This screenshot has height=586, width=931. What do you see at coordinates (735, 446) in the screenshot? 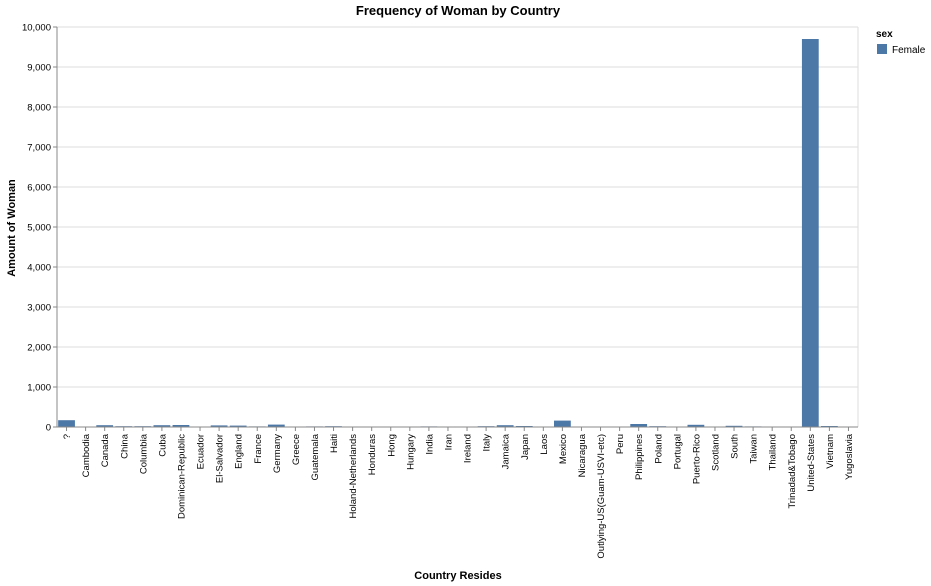
I see `x-tick-label: South` at bounding box center [735, 446].